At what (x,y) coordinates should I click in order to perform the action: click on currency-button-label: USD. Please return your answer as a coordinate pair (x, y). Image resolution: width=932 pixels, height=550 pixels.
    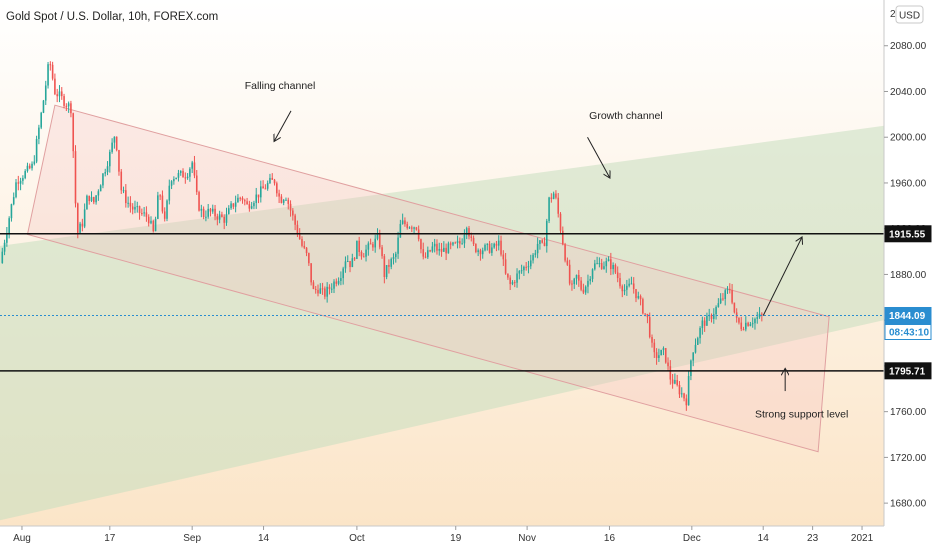
    Looking at the image, I should click on (909, 16).